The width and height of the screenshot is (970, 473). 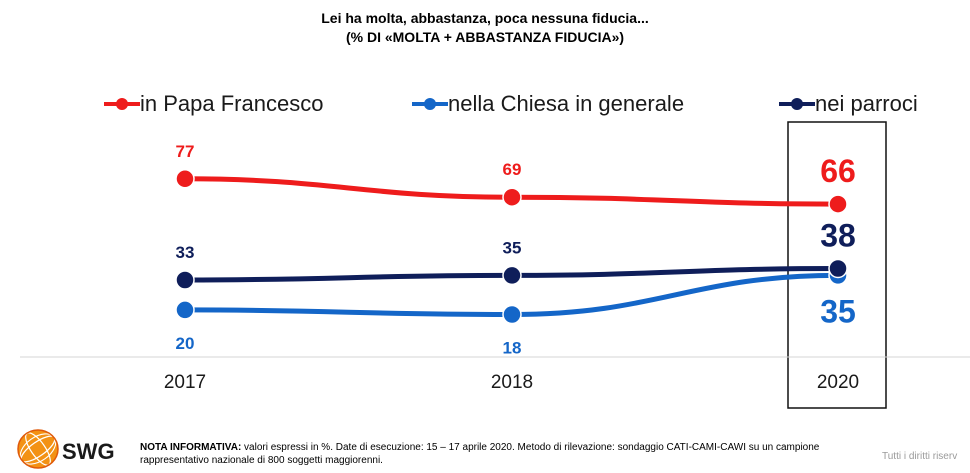 I want to click on copyright-text: Tutti i diritti riserv, so click(x=920, y=456).